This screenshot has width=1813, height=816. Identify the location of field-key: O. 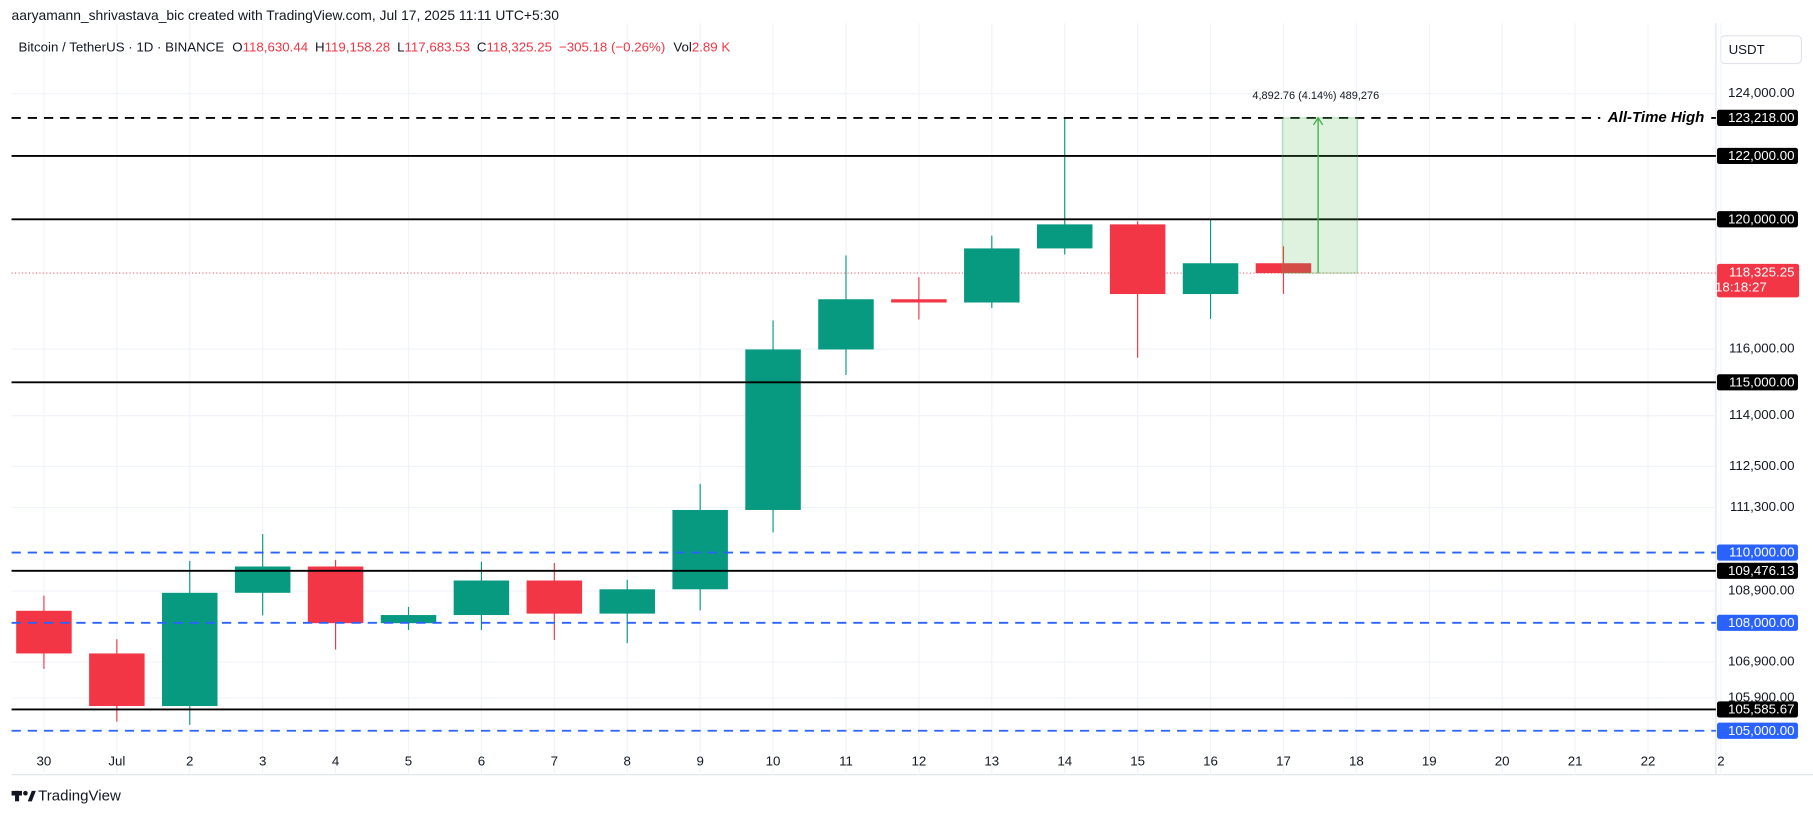
(237, 46).